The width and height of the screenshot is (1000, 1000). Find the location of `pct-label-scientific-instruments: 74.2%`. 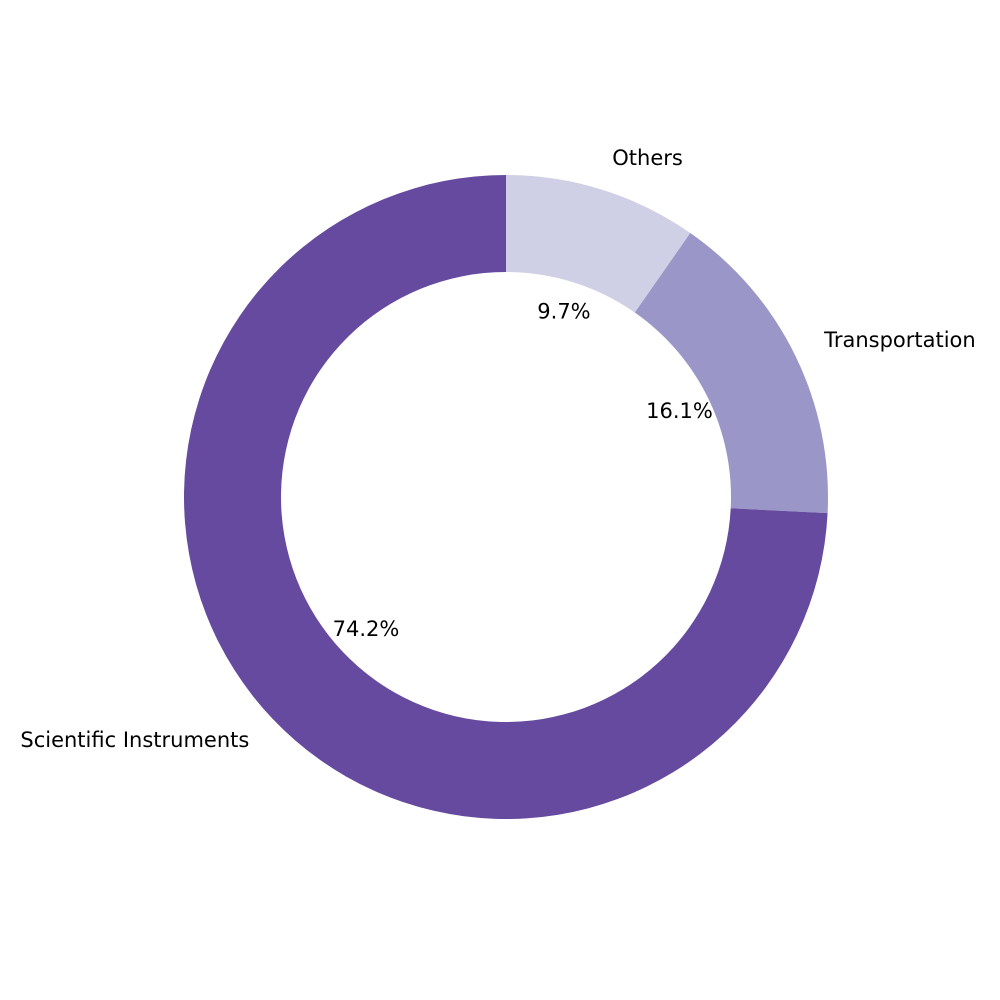

pct-label-scientific-instruments: 74.2% is located at coordinates (366, 629).